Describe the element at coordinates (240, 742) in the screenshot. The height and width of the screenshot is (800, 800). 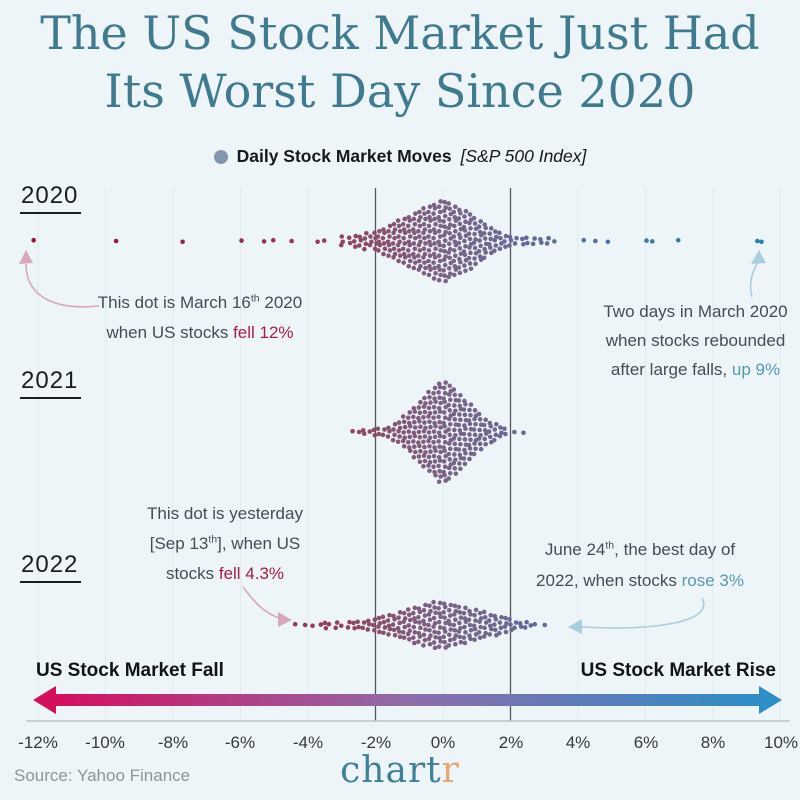
I see `tick-label: -6%` at that location.